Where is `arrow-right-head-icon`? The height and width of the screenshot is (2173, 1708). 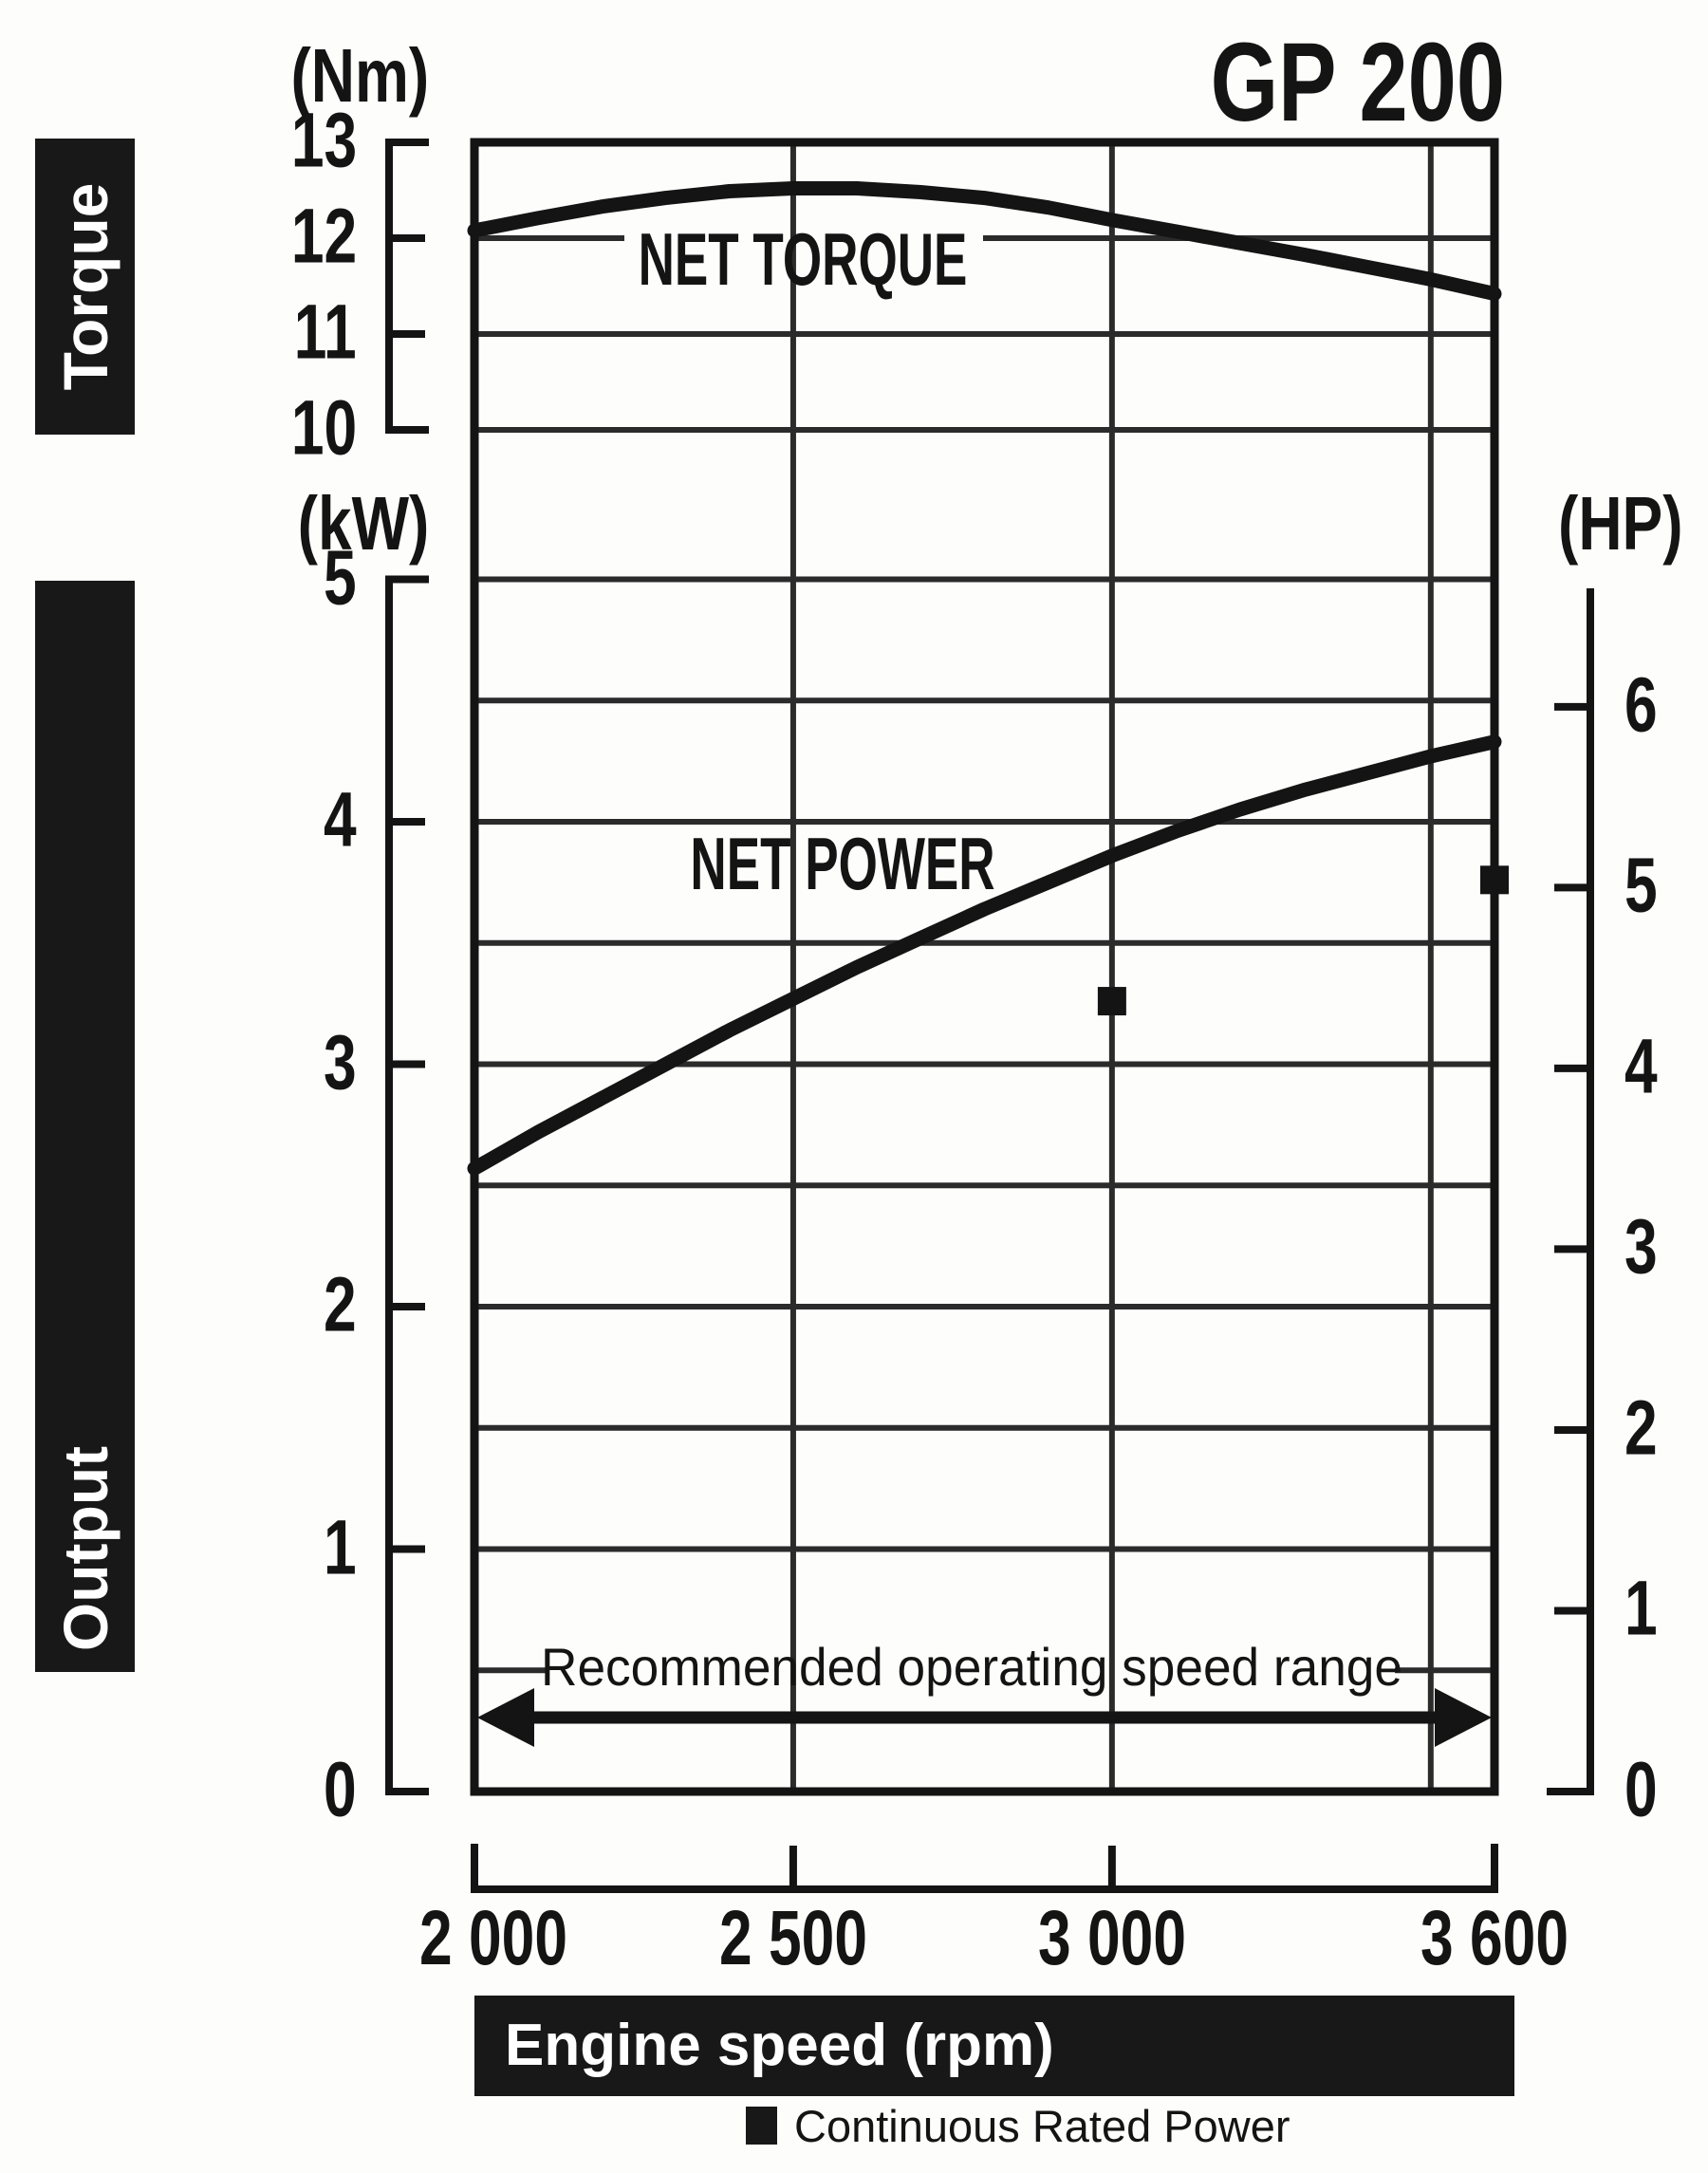
arrow-right-head-icon is located at coordinates (1464, 1717).